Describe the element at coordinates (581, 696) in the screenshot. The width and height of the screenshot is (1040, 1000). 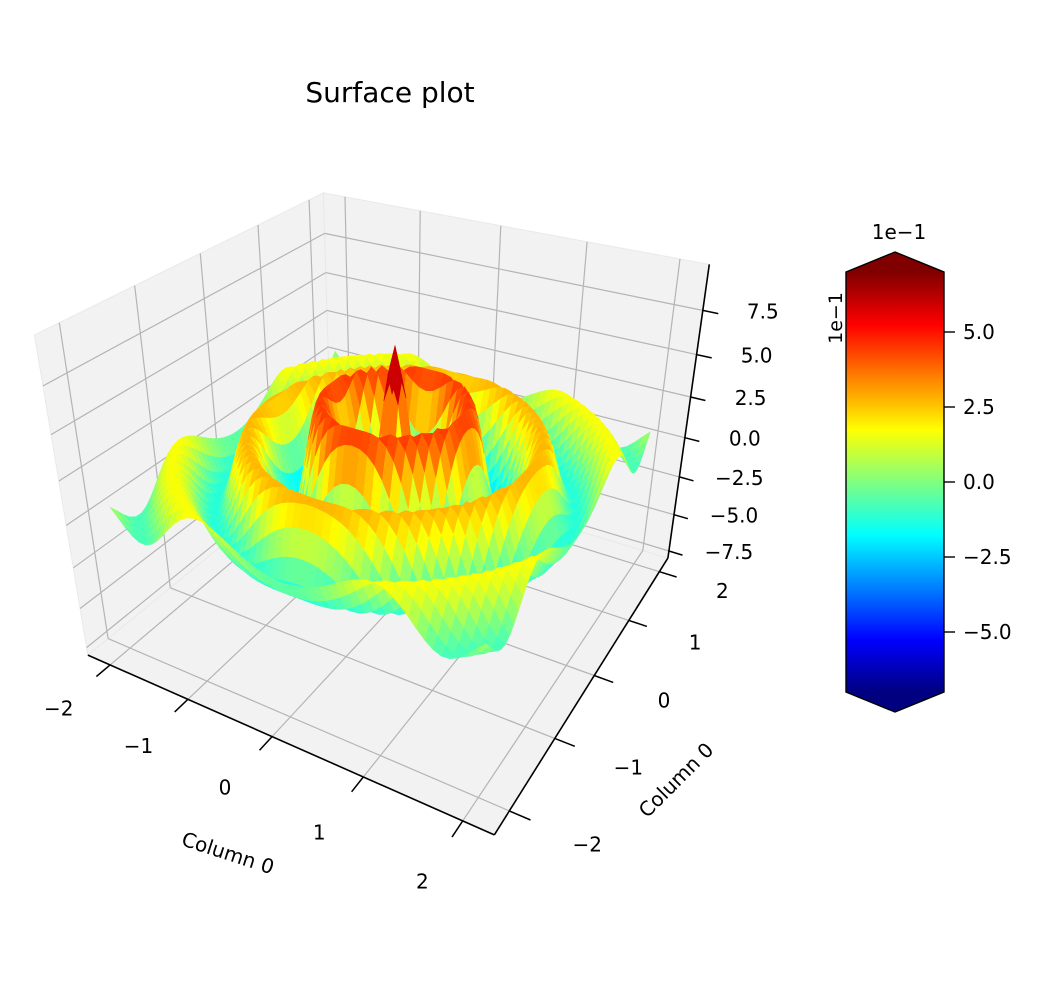
I see `y-axis-line` at that location.